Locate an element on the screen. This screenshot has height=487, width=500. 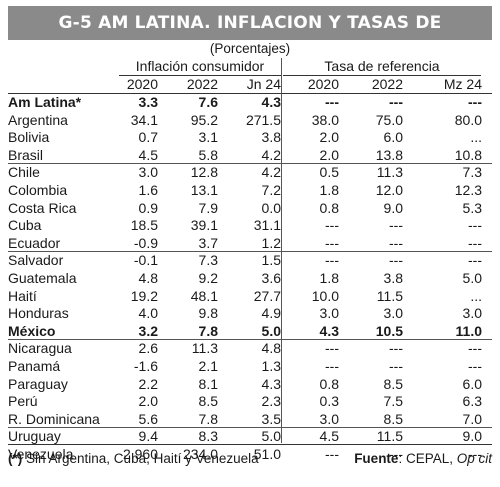
country-name: Colombia is located at coordinates (38, 189).